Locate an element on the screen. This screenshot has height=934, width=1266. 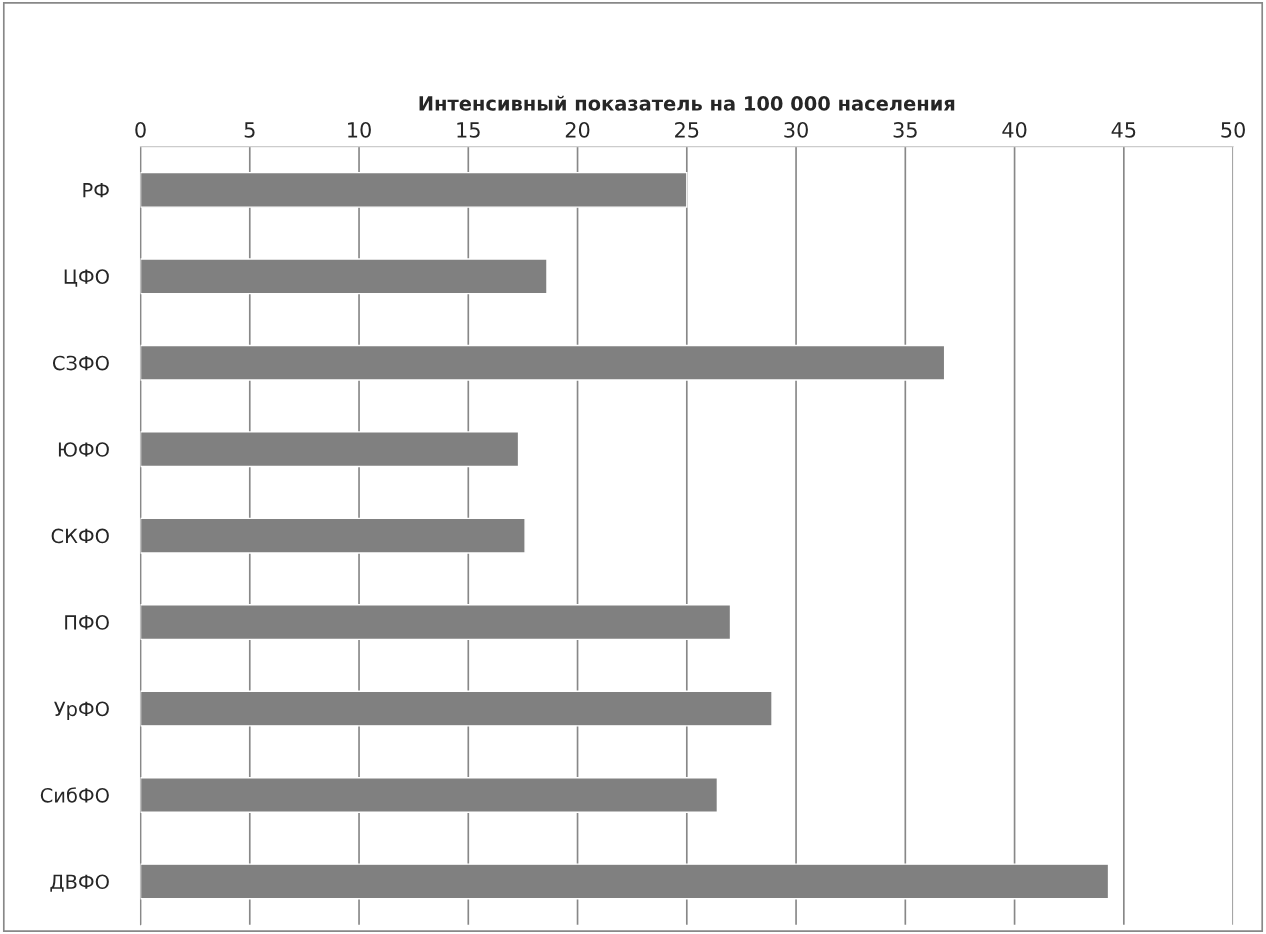
x-tick-label: 45 is located at coordinates (1123, 130).